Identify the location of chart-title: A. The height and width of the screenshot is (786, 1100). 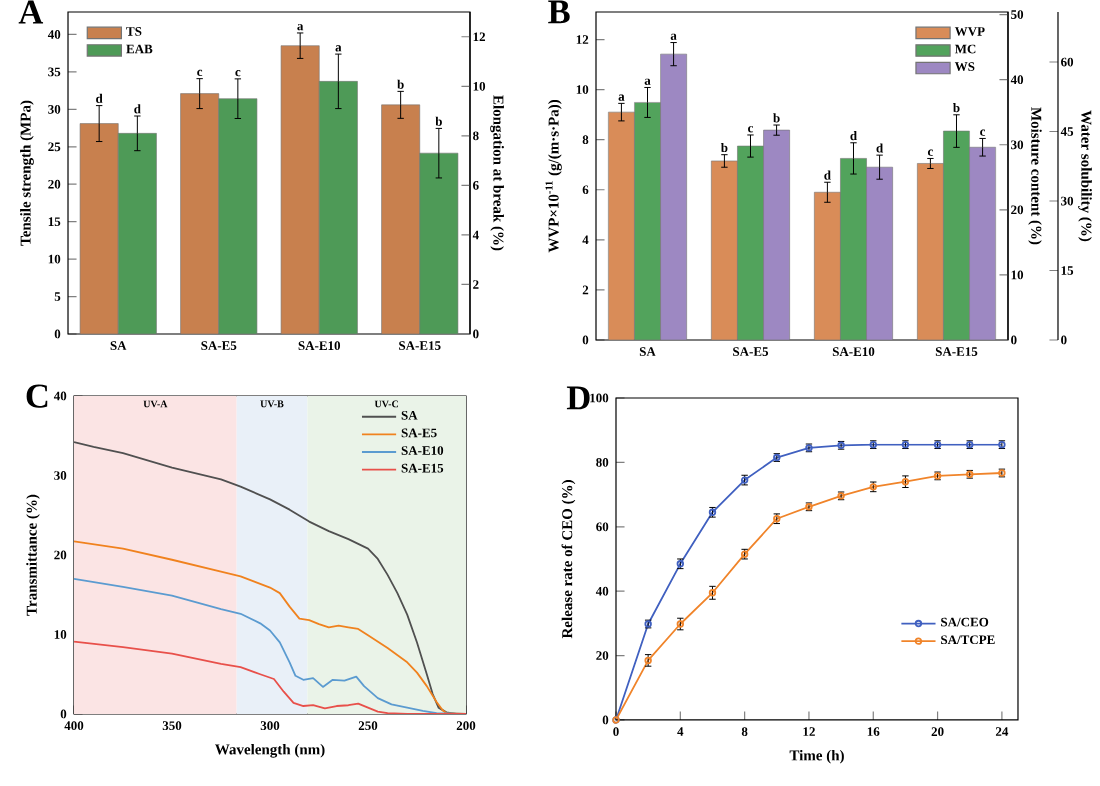
(31, 12).